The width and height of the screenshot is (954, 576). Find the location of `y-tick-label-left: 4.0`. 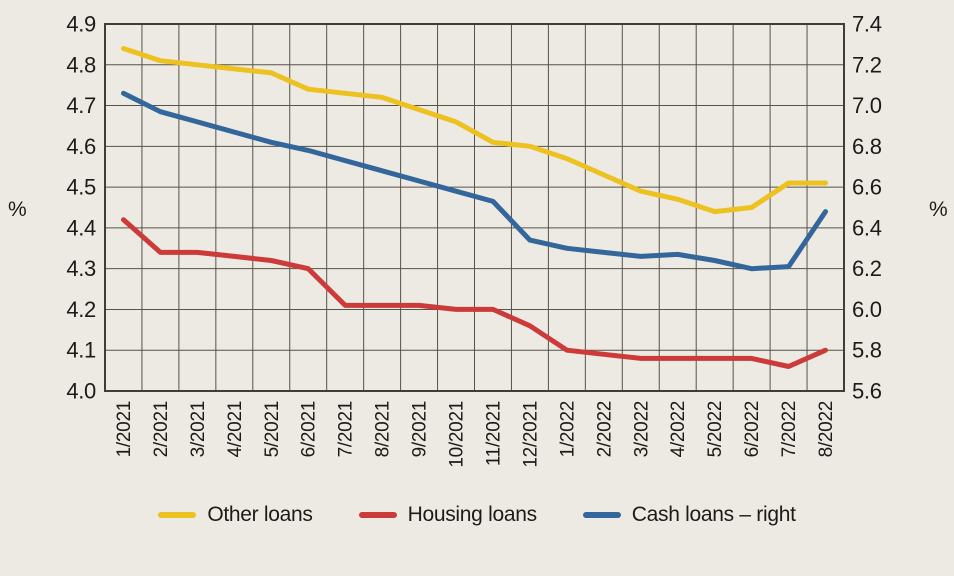

y-tick-label-left: 4.0 is located at coordinates (81, 391).